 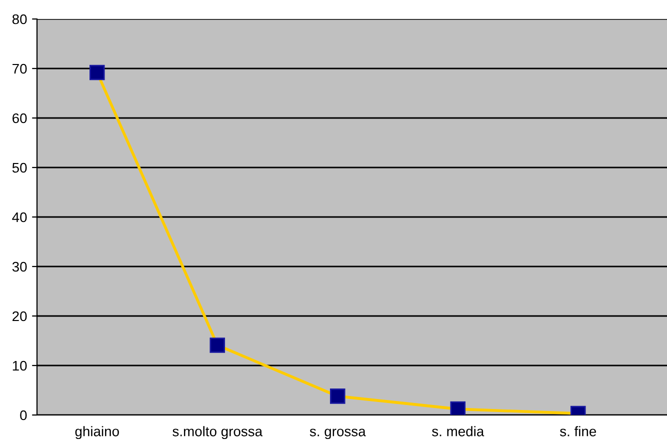 I want to click on y-tick-label: 50, so click(x=19, y=167).